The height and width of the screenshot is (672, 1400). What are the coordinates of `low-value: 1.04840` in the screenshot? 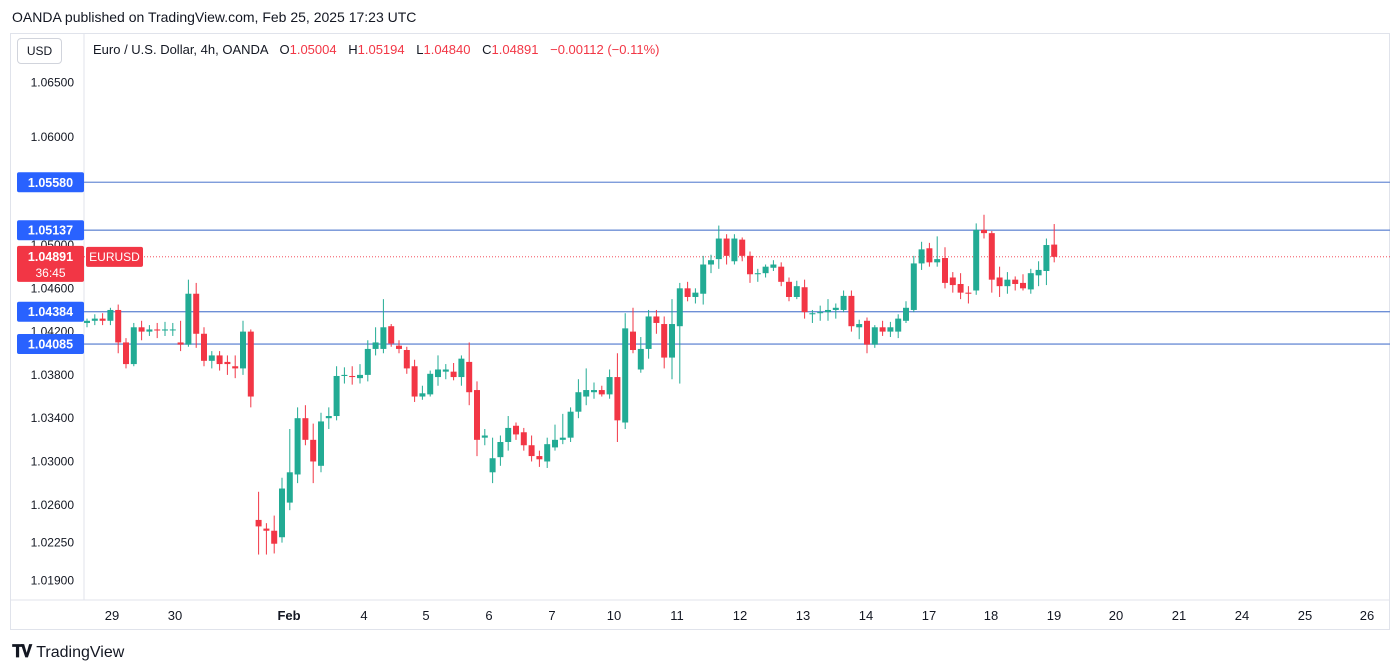 It's located at (447, 49).